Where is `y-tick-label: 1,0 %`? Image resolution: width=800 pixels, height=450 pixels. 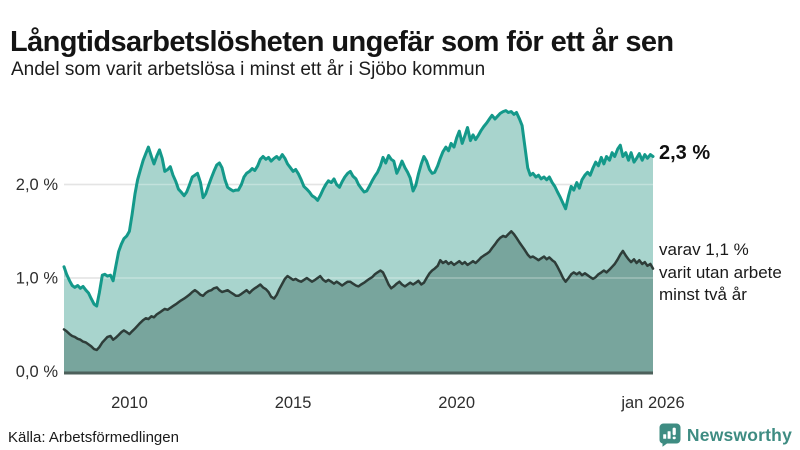 y-tick-label: 1,0 % is located at coordinates (37, 279).